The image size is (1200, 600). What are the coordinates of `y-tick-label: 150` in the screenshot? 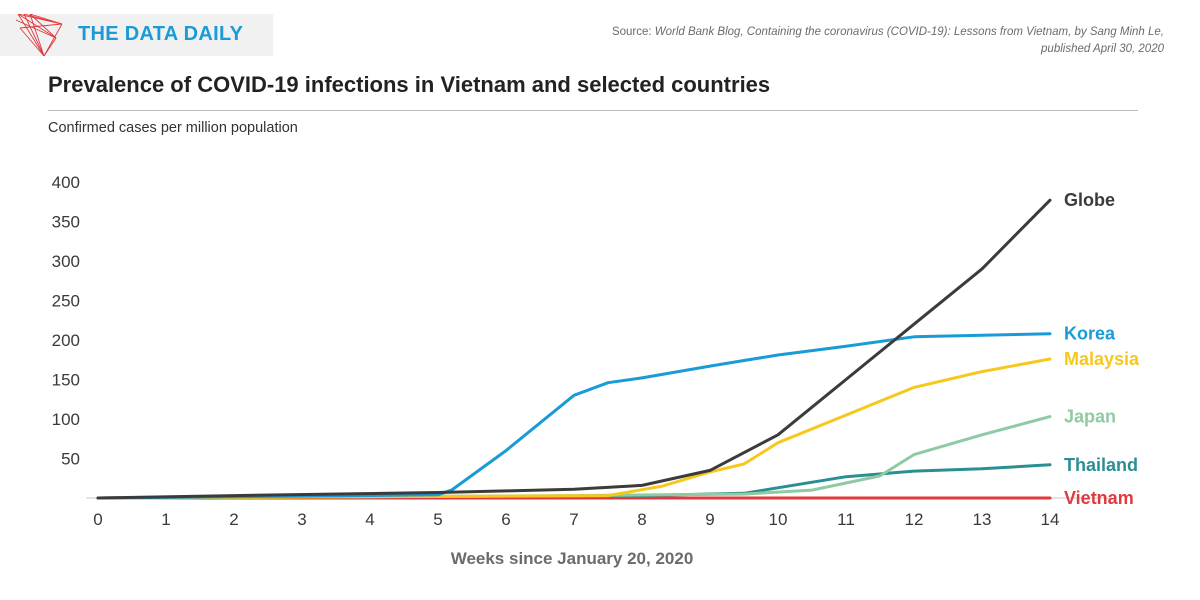 It's located at (66, 380).